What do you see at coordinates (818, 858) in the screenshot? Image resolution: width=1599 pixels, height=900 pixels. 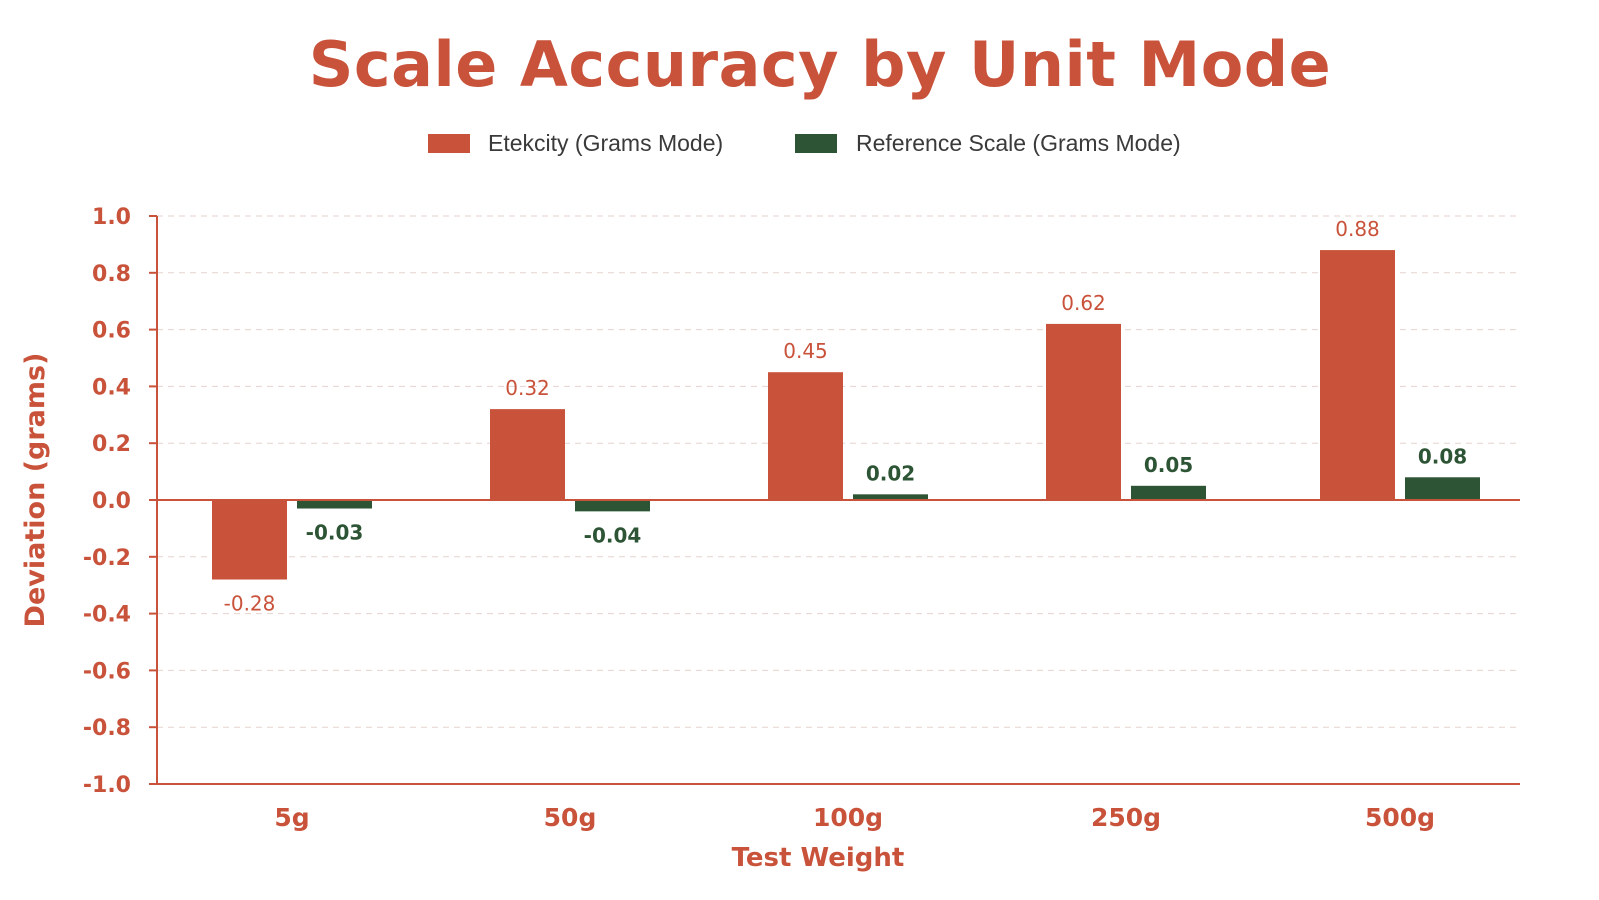 I see `x-axis-title: Test Weight` at bounding box center [818, 858].